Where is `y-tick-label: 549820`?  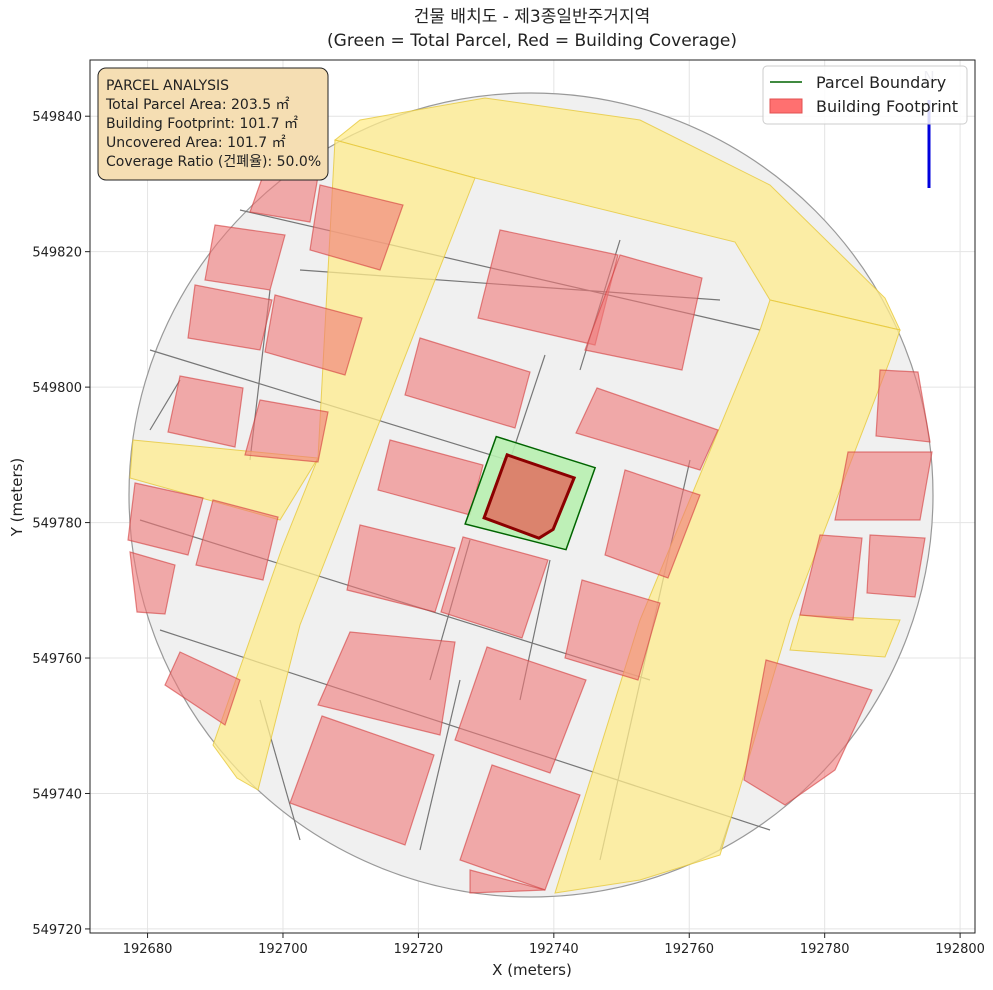
y-tick-label: 549820 is located at coordinates (57, 253).